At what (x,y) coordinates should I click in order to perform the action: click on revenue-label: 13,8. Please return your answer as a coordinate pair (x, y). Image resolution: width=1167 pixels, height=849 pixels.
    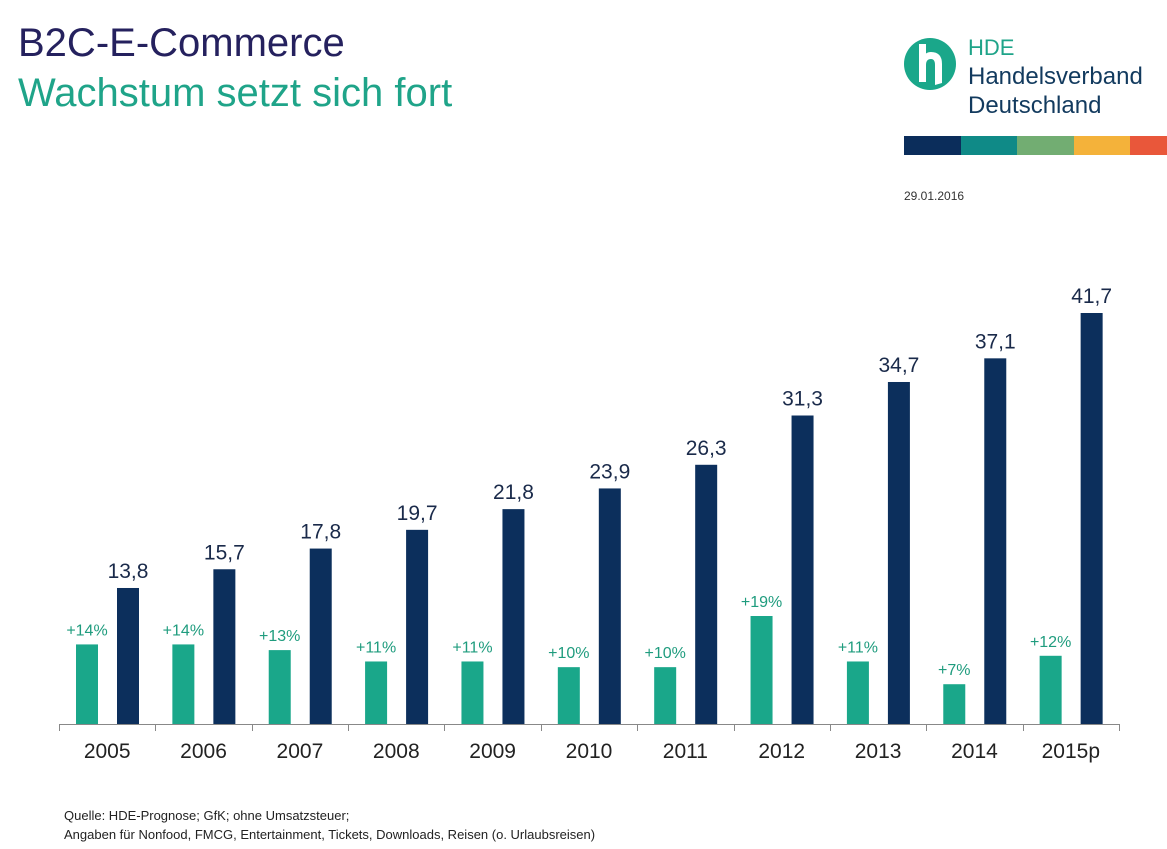
    Looking at the image, I should click on (128, 571).